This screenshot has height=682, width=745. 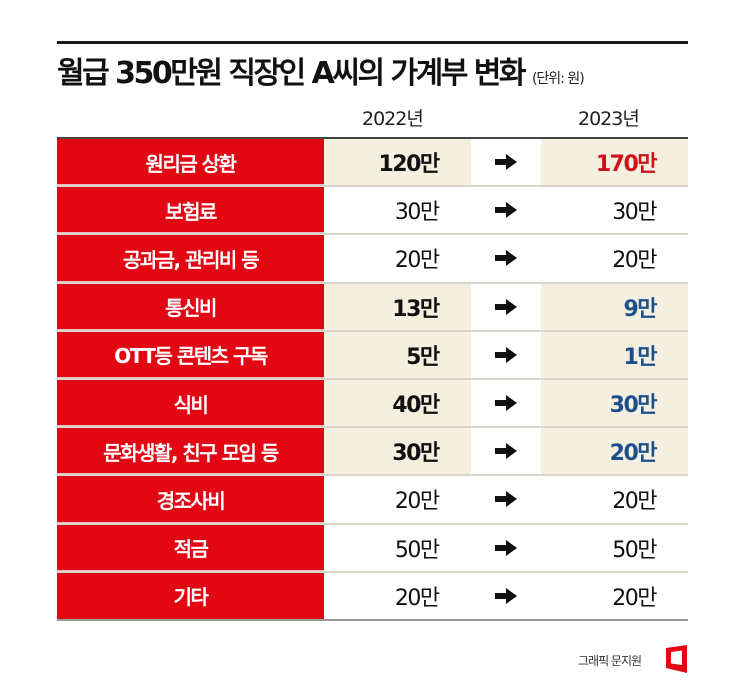 What do you see at coordinates (610, 661) in the screenshot?
I see `graphic-credit: 그래픽 문지원` at bounding box center [610, 661].